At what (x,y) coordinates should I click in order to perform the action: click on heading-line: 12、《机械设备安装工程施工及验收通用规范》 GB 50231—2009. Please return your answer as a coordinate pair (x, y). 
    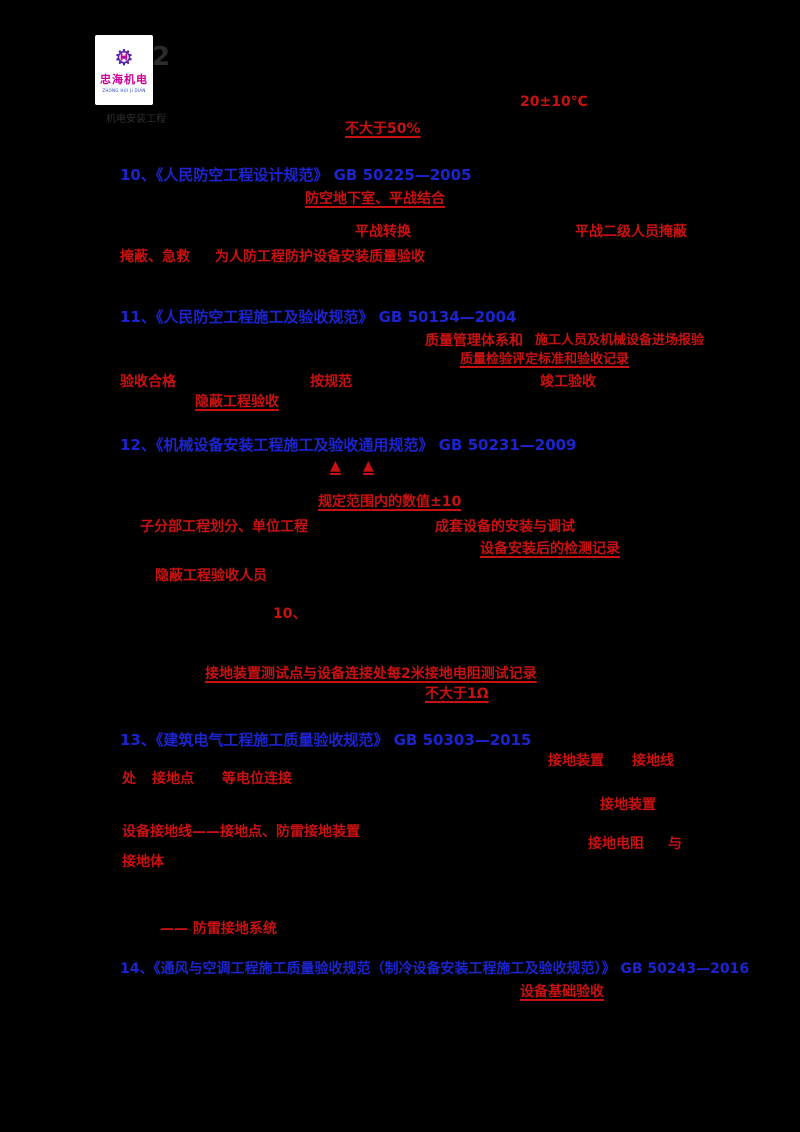
    Looking at the image, I should click on (348, 445).